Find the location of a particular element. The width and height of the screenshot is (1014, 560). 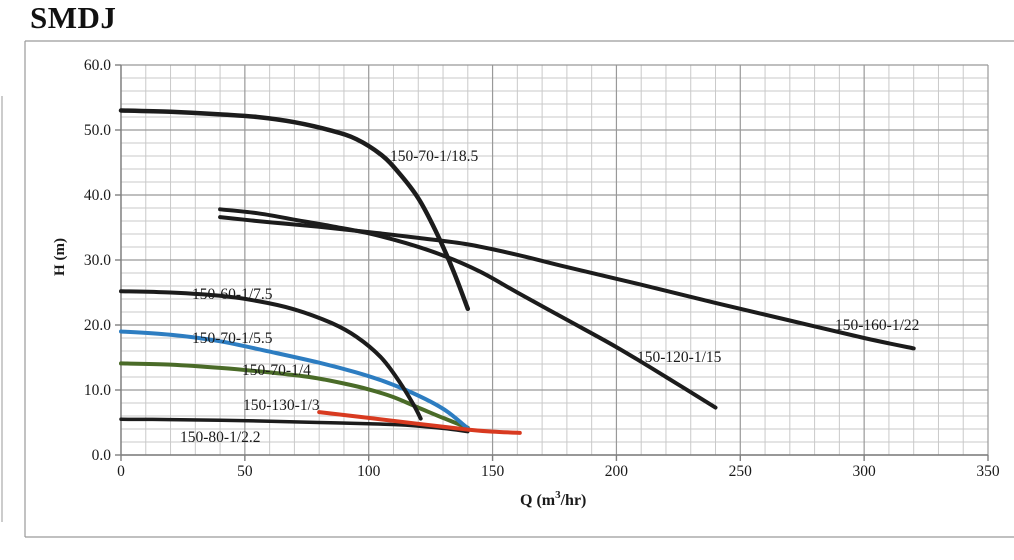

curve-150-70-1/5.5 is located at coordinates (294, 380).